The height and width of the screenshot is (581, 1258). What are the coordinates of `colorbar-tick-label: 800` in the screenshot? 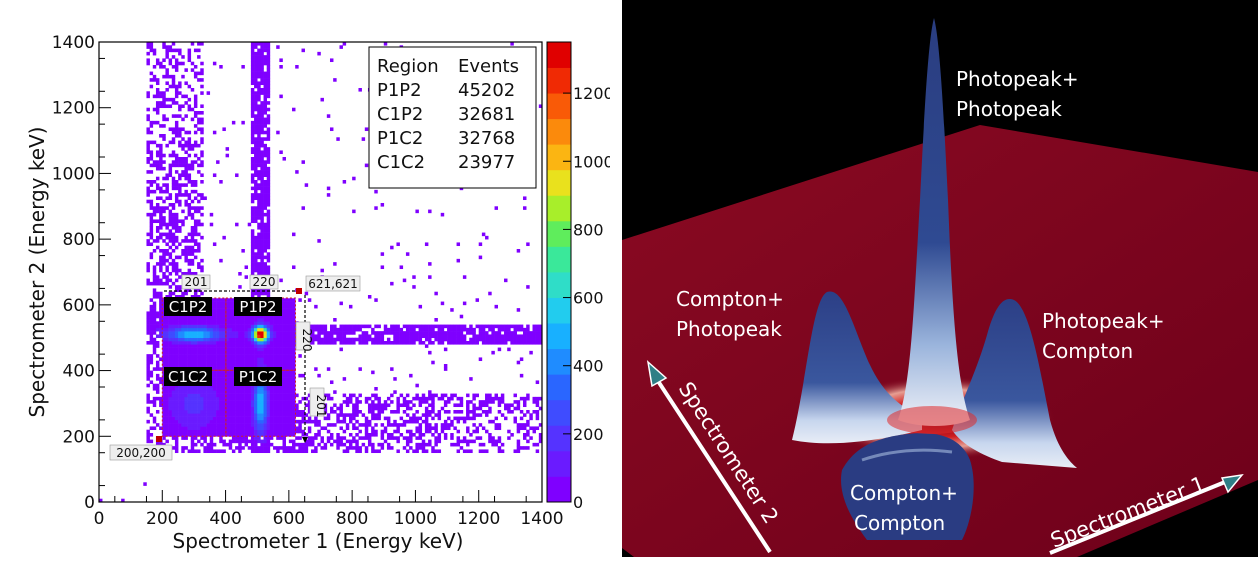 It's located at (588, 229).